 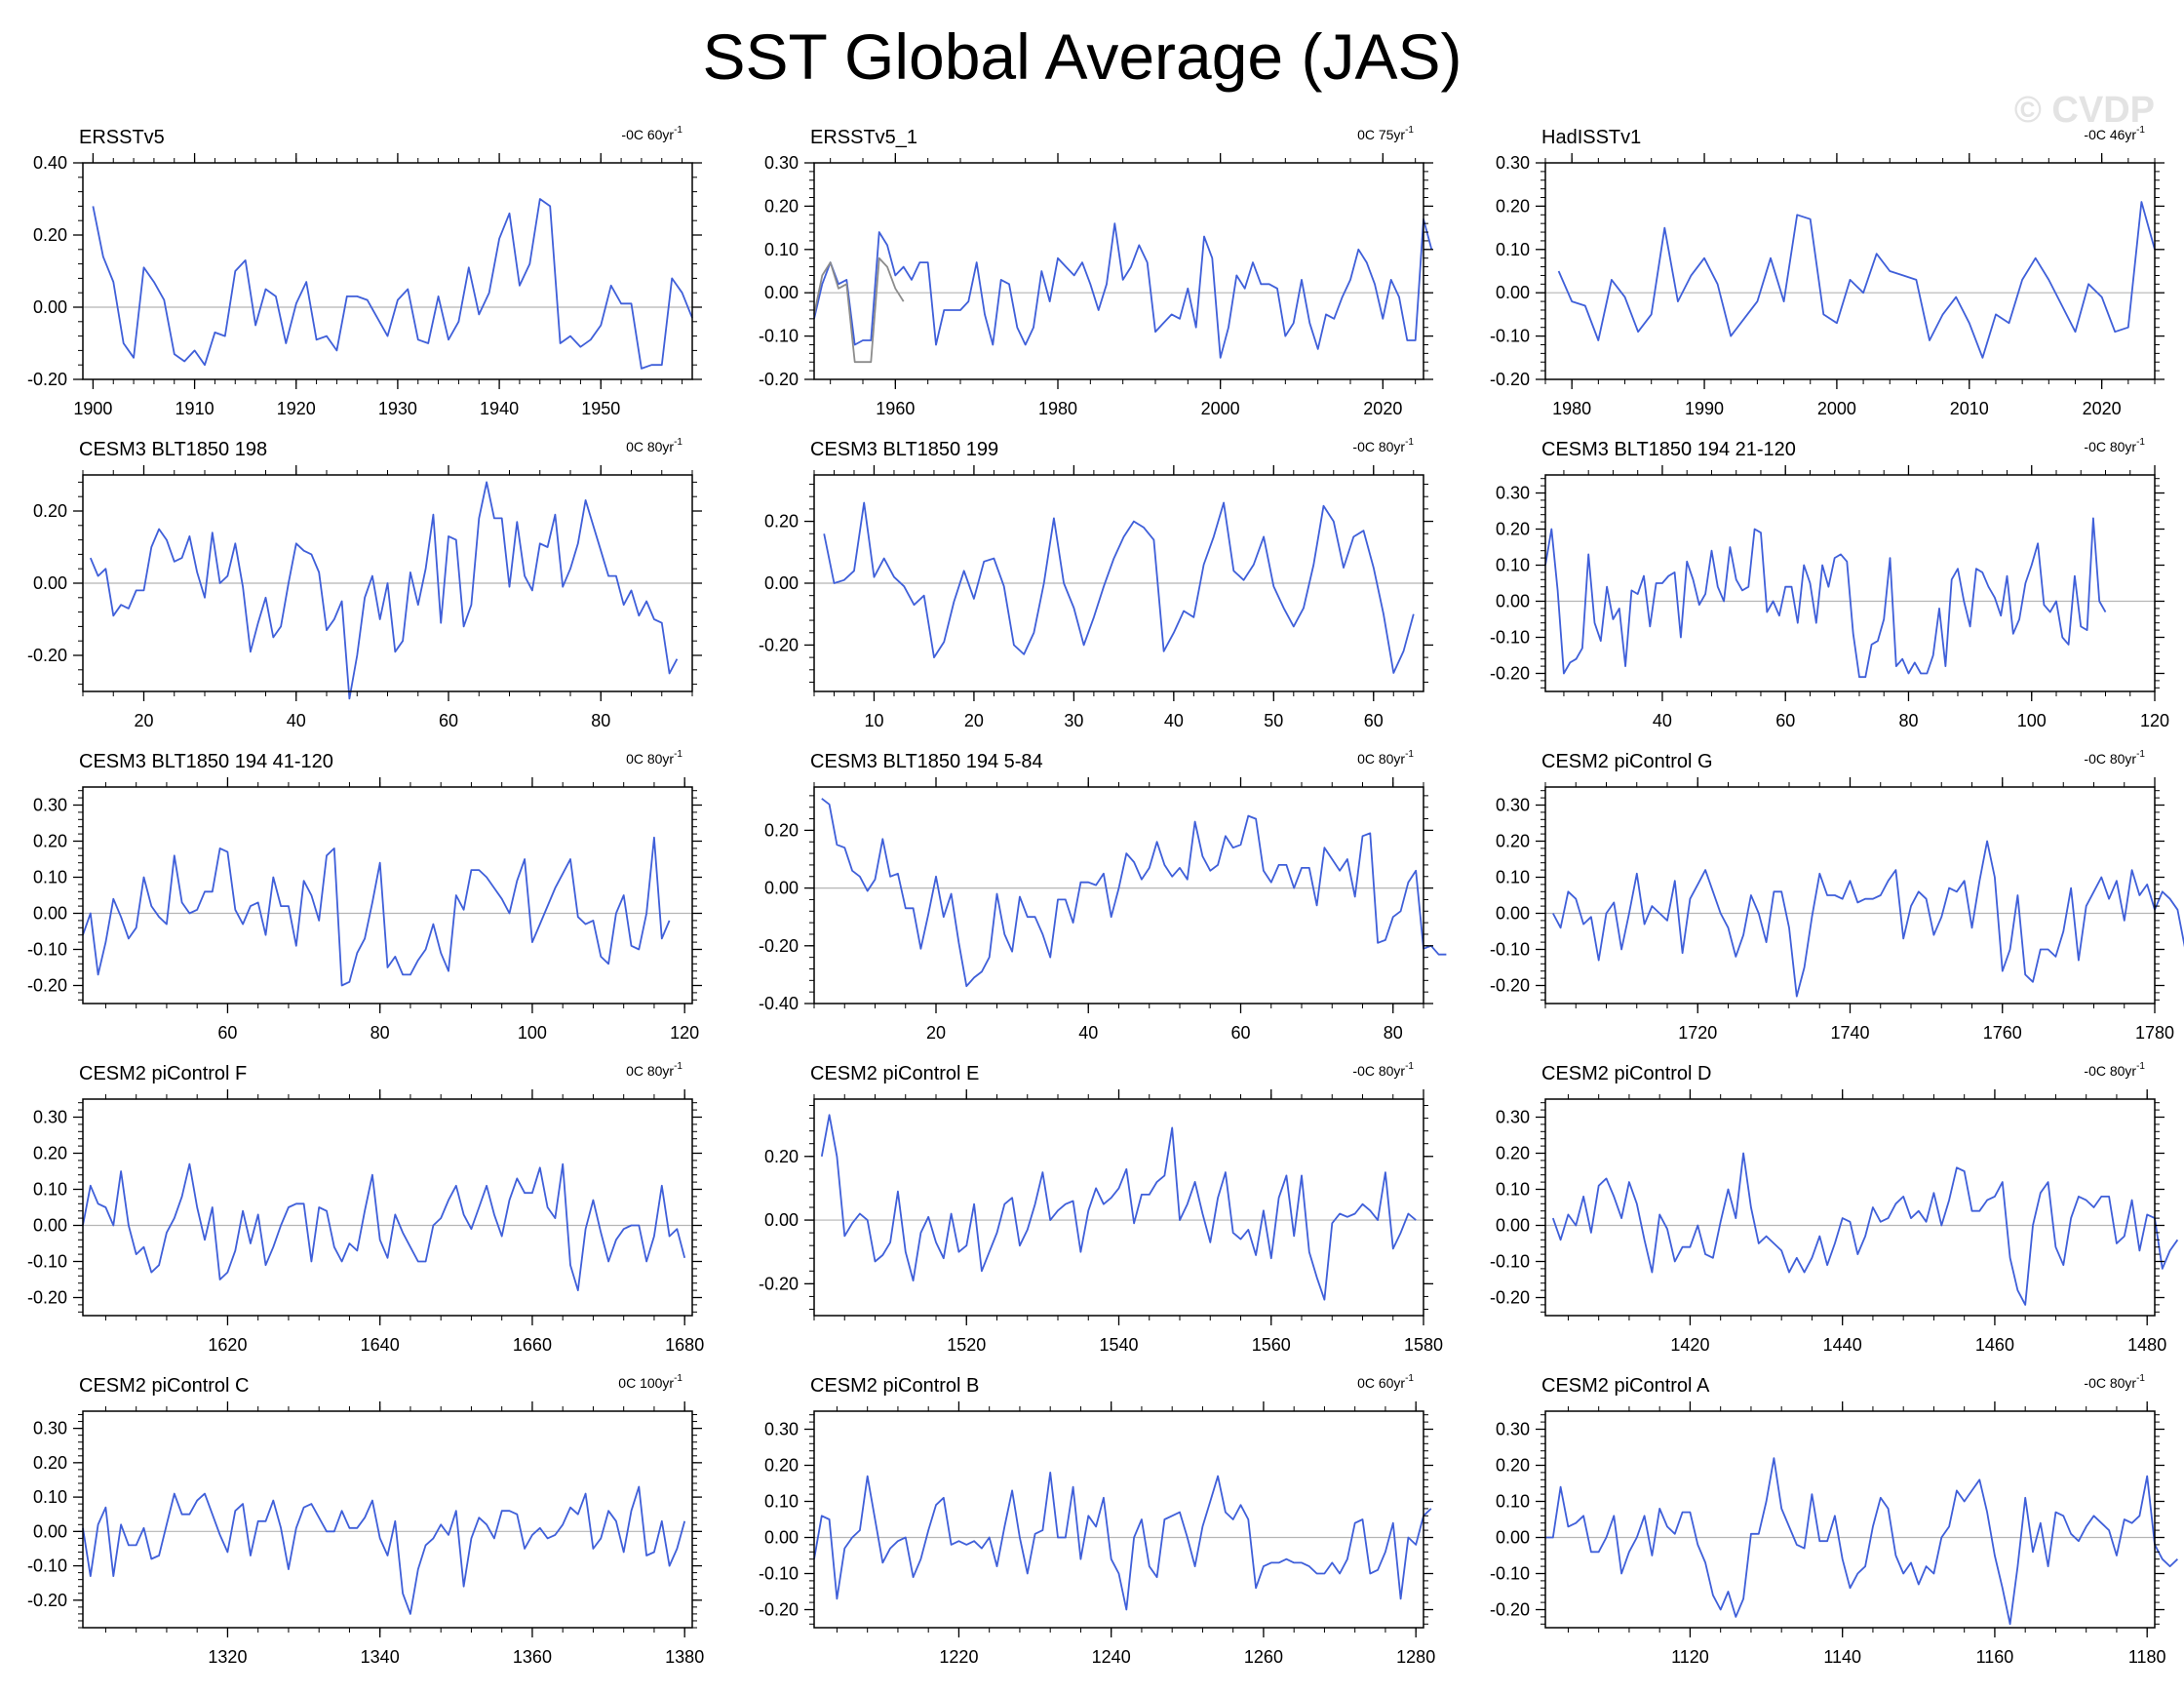 I want to click on panel-title: CESM2 piControl G, so click(x=1627, y=761).